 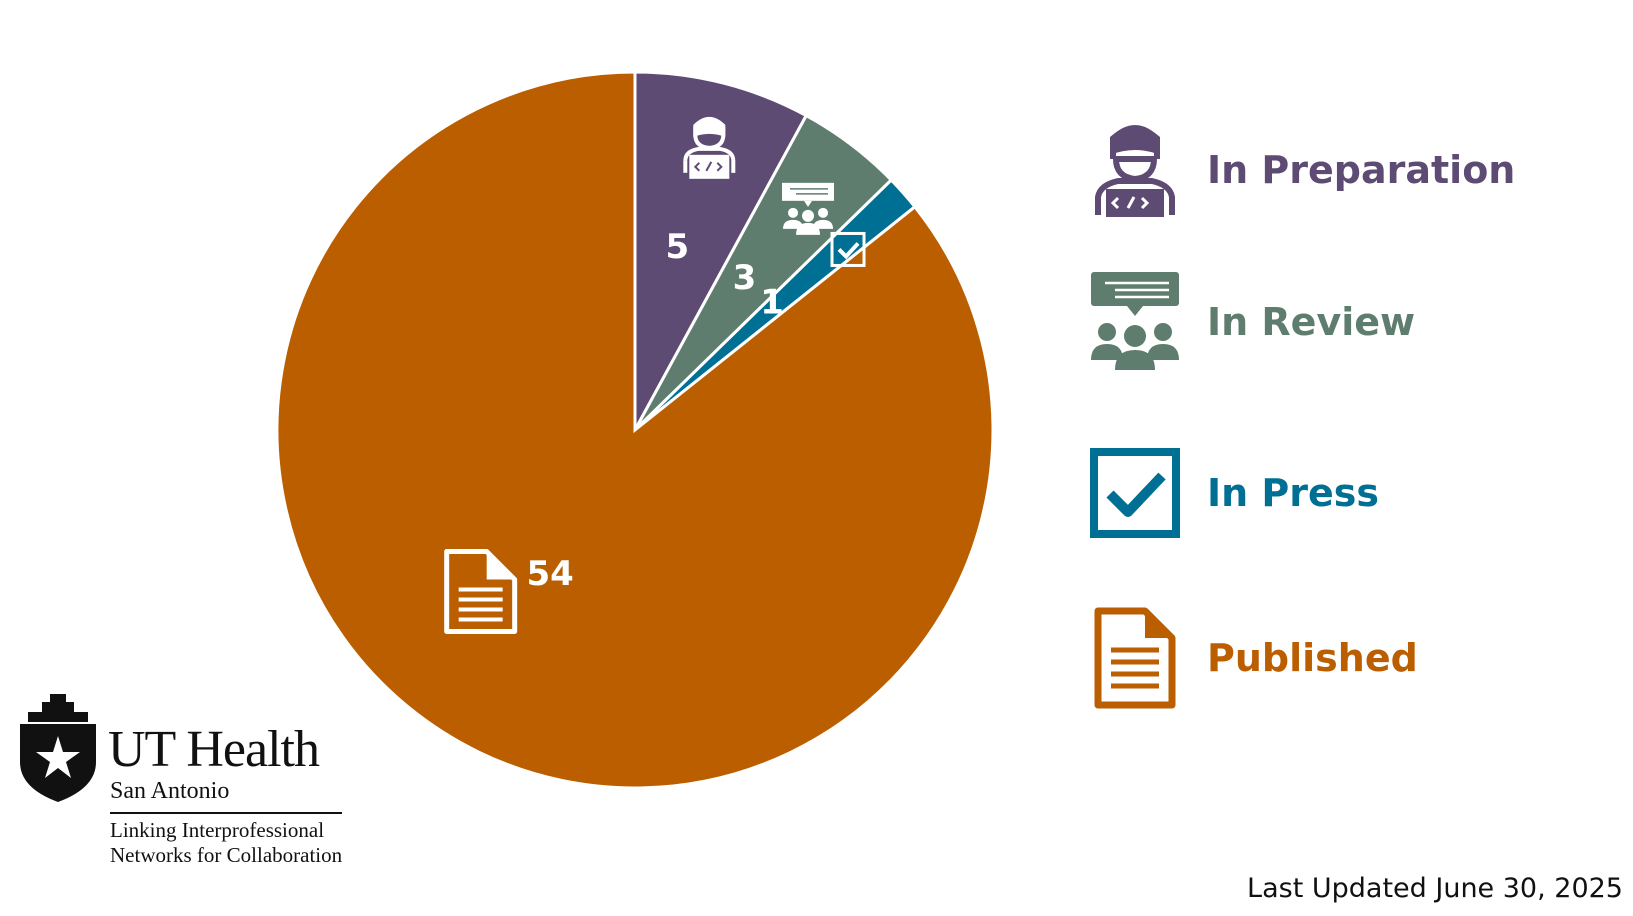 I want to click on legend-item-in-review: In Review, so click(x=1345, y=322).